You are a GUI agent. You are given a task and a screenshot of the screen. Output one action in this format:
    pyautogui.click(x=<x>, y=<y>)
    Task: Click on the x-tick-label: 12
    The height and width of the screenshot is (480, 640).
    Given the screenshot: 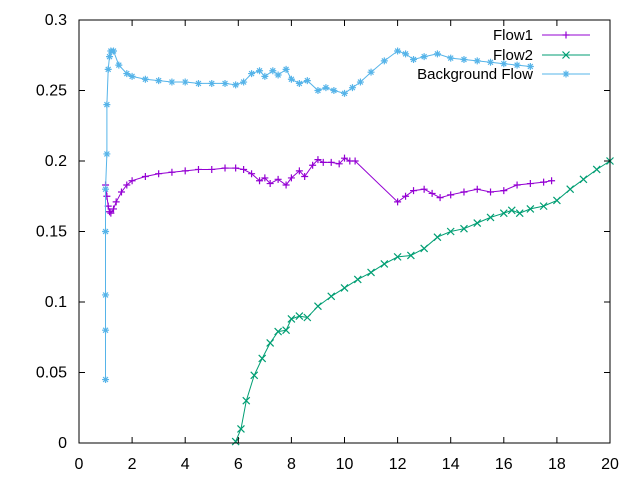 What is the action you would take?
    pyautogui.click(x=398, y=464)
    